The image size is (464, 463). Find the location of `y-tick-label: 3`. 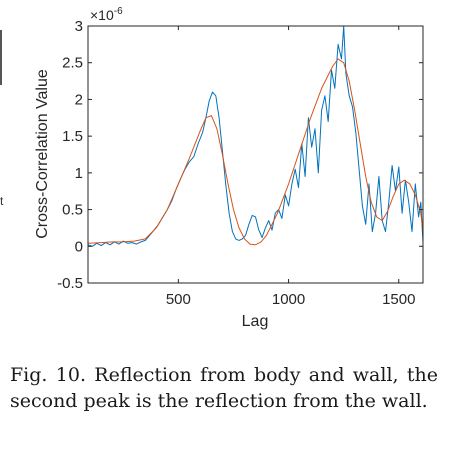

y-tick-label: 3 is located at coordinates (79, 26).